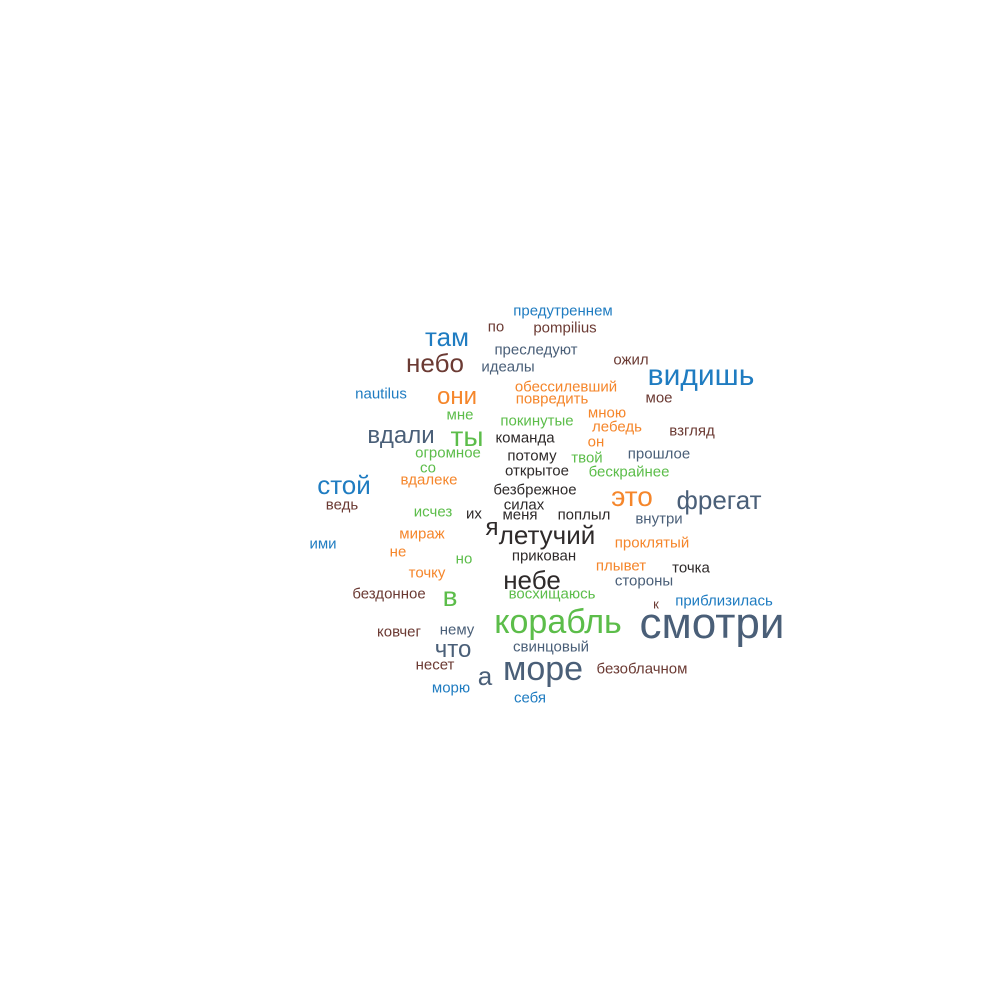 The image size is (1000, 1000). What do you see at coordinates (701, 375) in the screenshot?
I see `word-cloud-word: видишь` at bounding box center [701, 375].